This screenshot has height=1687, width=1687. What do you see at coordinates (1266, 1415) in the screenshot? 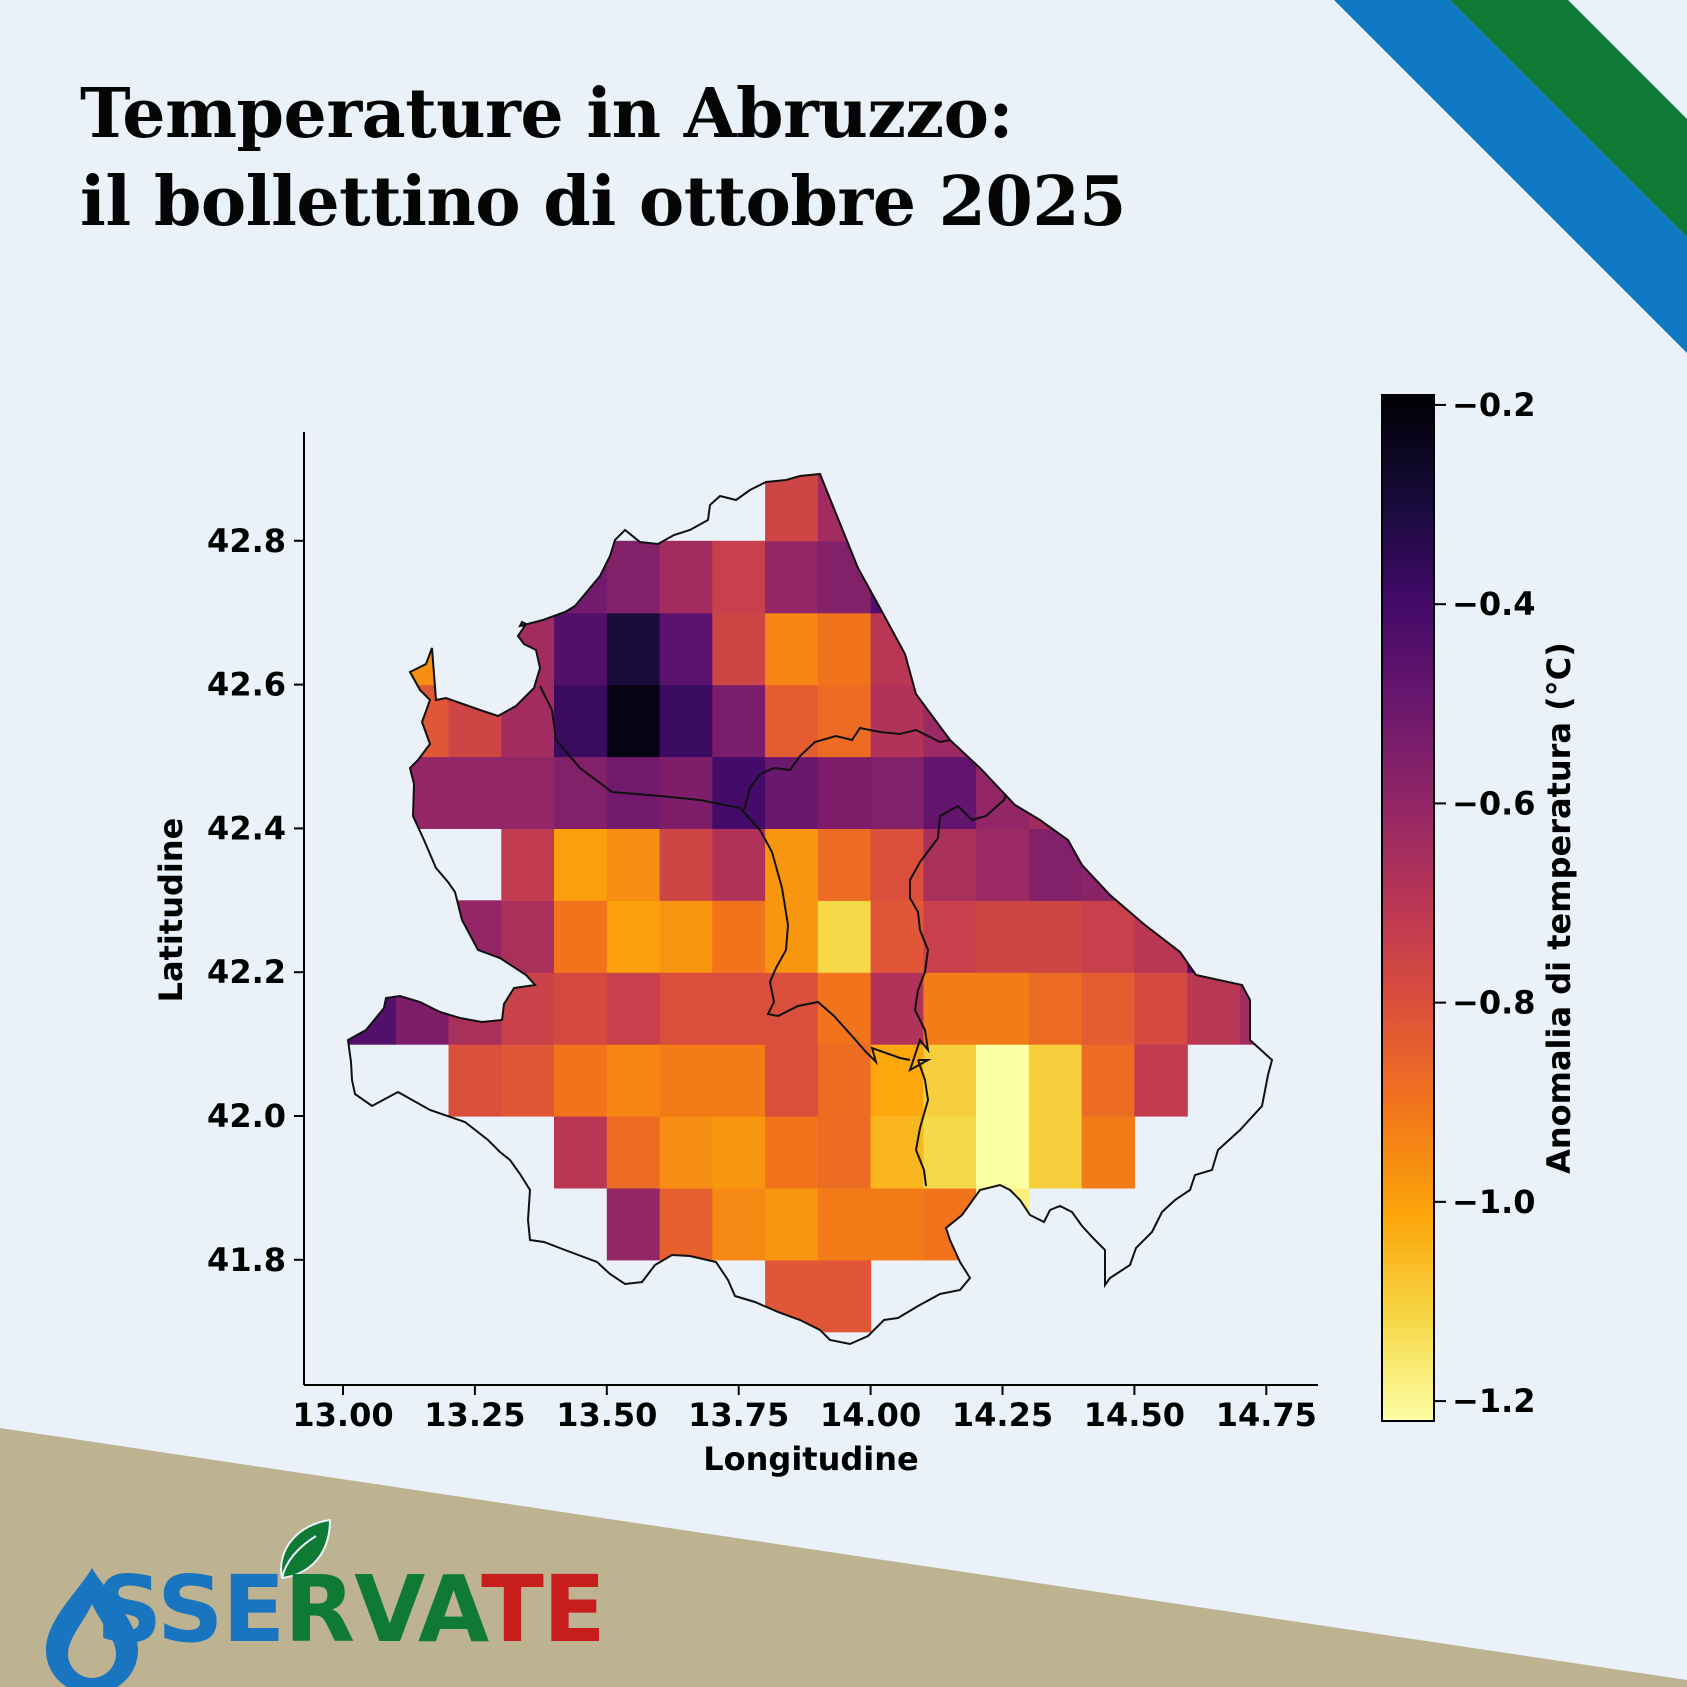
I see `x-tick-label: 14.75` at bounding box center [1266, 1415].